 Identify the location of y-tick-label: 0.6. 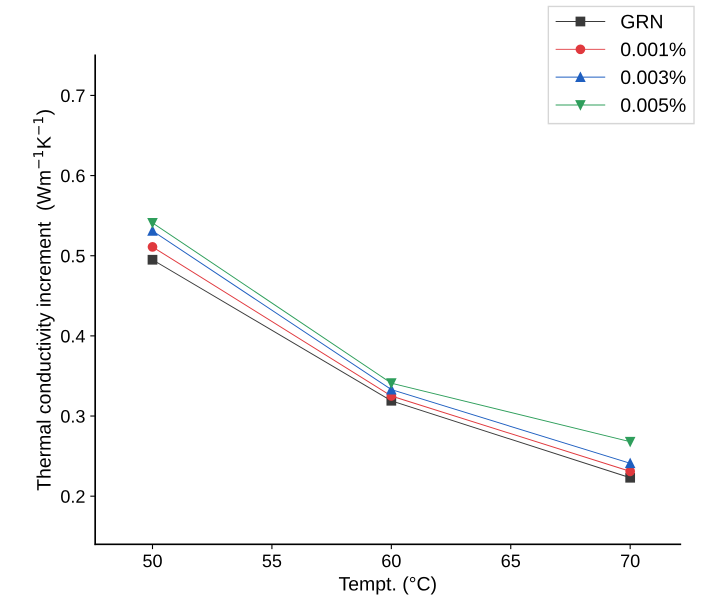
(73, 176).